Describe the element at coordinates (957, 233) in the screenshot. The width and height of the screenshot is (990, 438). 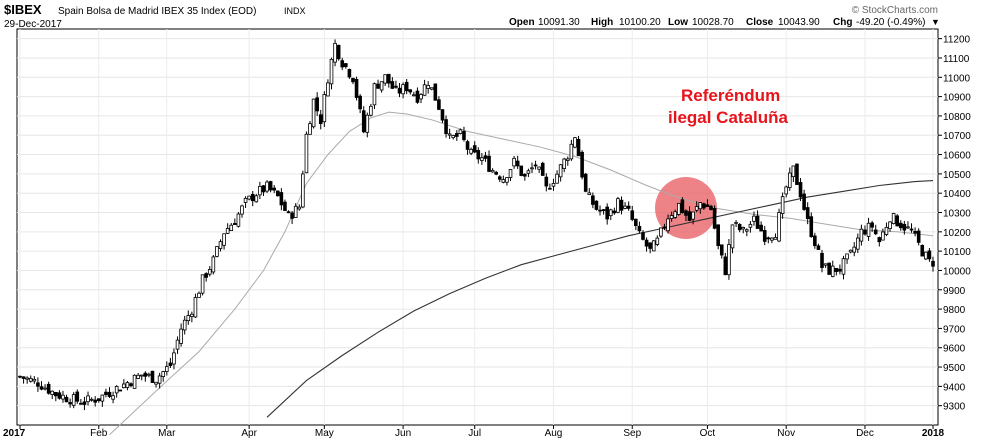
I see `y-tick-label: 10200` at that location.